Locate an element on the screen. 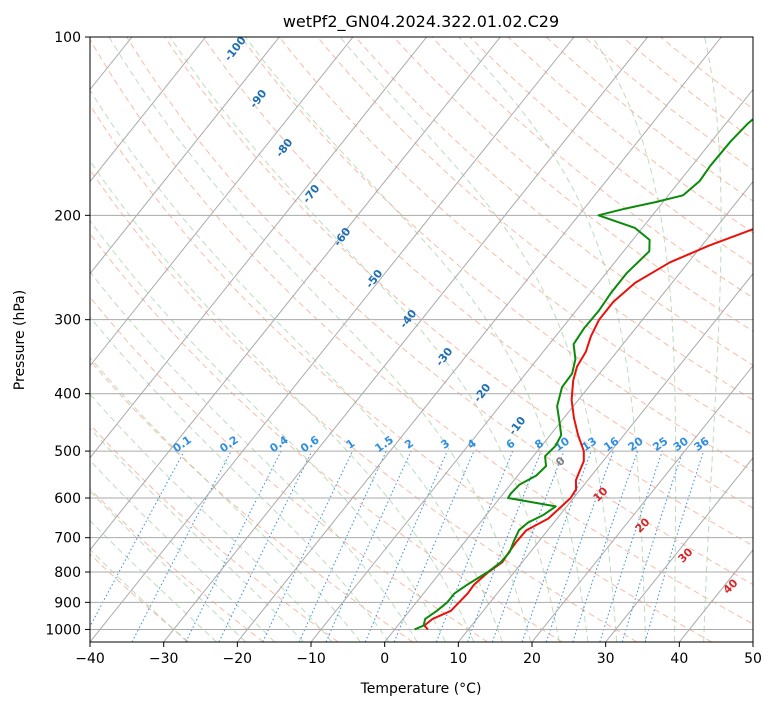 The width and height of the screenshot is (775, 708). y-tick-label: 500 is located at coordinates (67, 452).